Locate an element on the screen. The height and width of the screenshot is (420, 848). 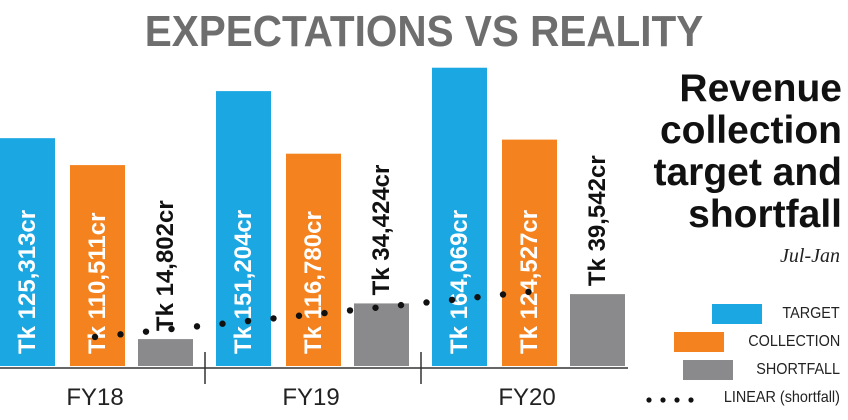
legend-item-collection: COLLECTION is located at coordinates (756, 342).